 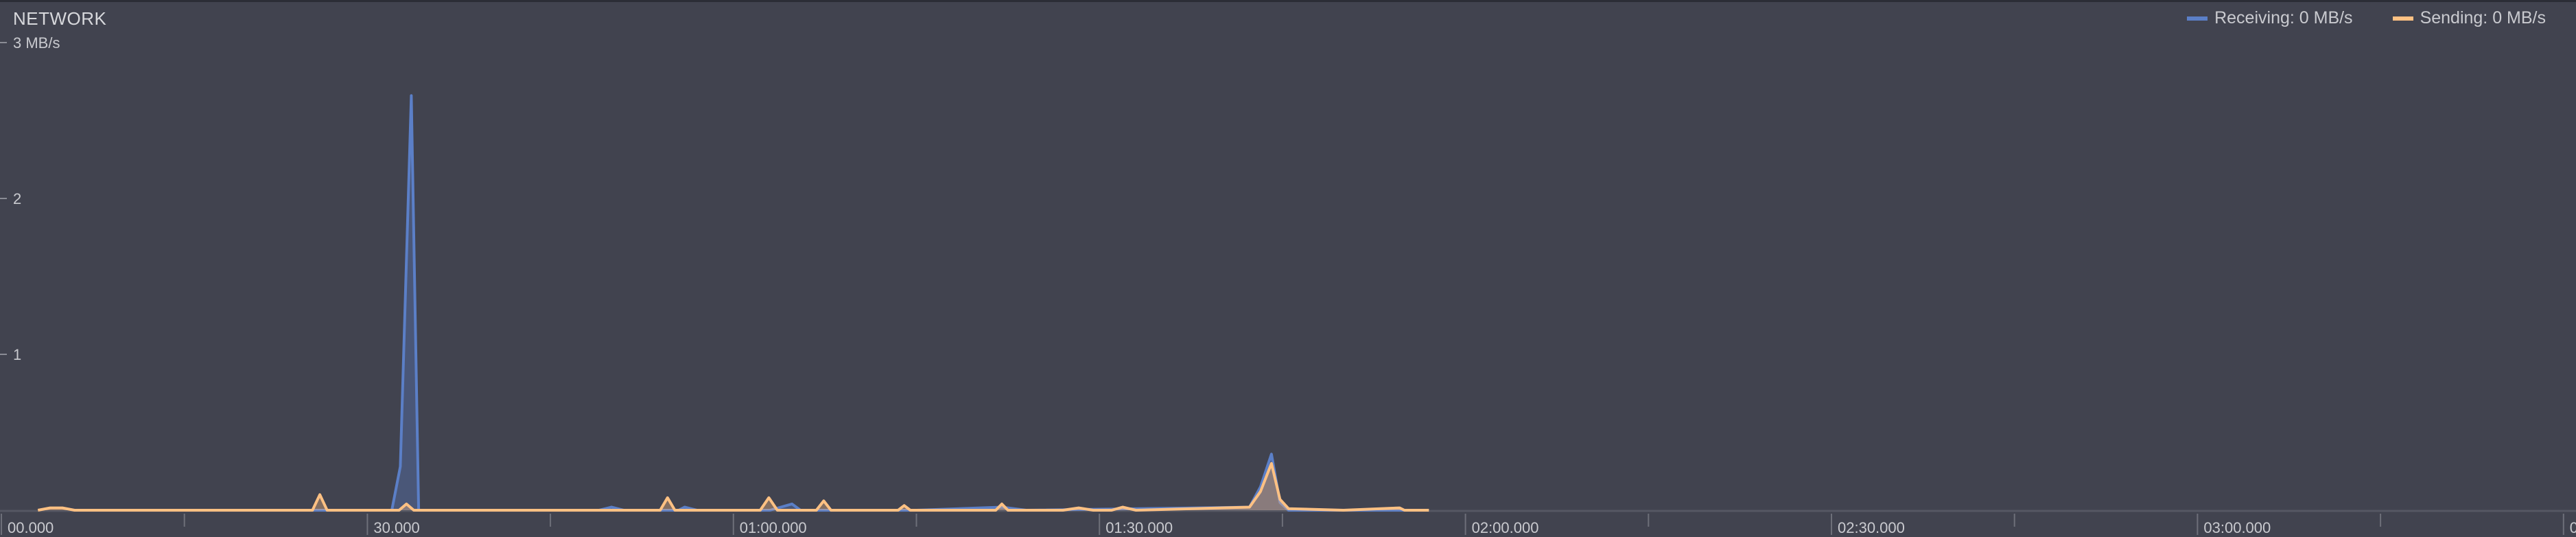 What do you see at coordinates (1139, 527) in the screenshot?
I see `x-tick-label: 01:30.000` at bounding box center [1139, 527].